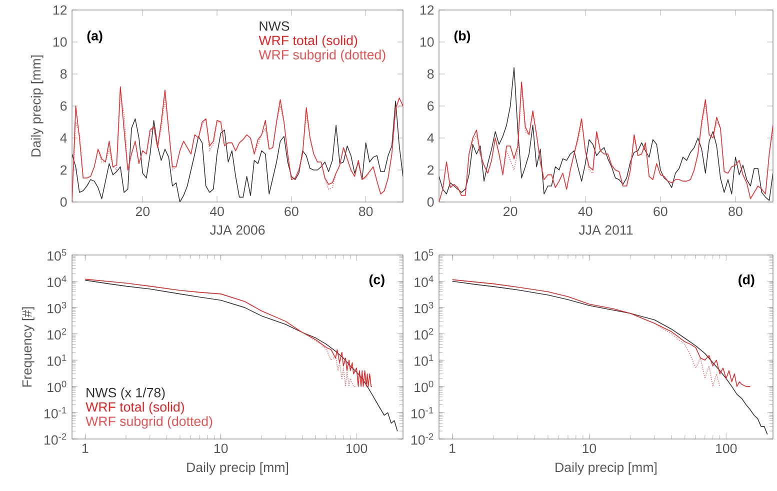 This screenshot has height=491, width=777. I want to click on text: NWS, so click(275, 26).